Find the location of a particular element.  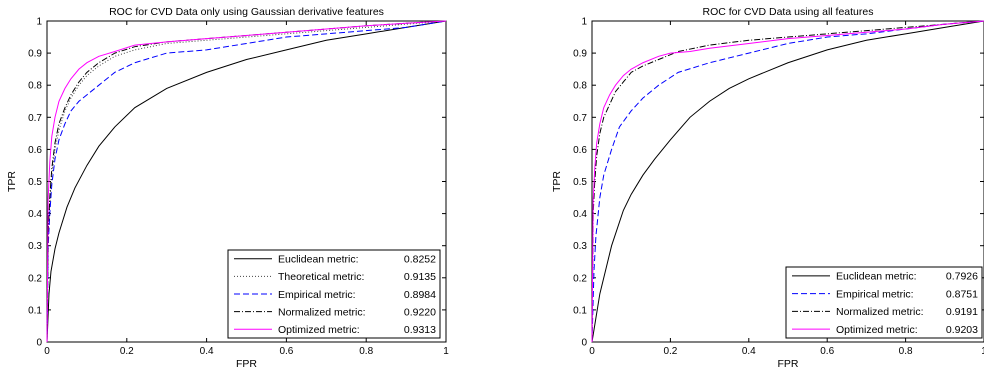

chart-2-legend-label: Normalized metric: is located at coordinates (880, 312).